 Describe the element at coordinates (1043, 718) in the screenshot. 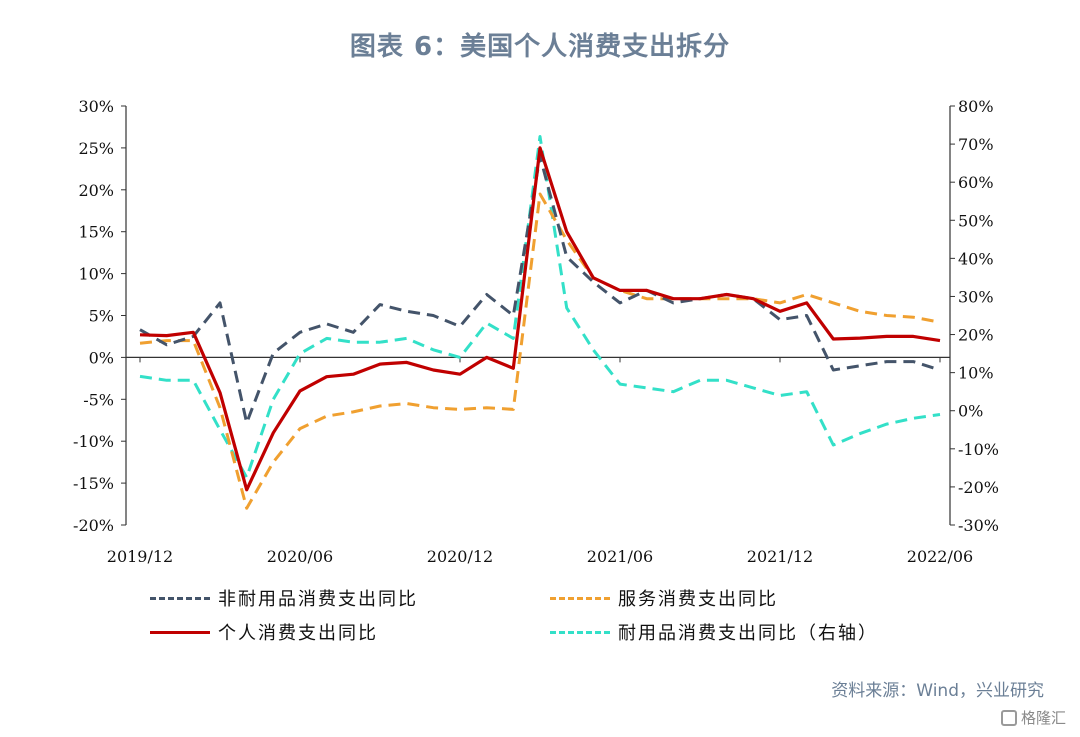

I see `watermark-text: 格隆汇` at that location.